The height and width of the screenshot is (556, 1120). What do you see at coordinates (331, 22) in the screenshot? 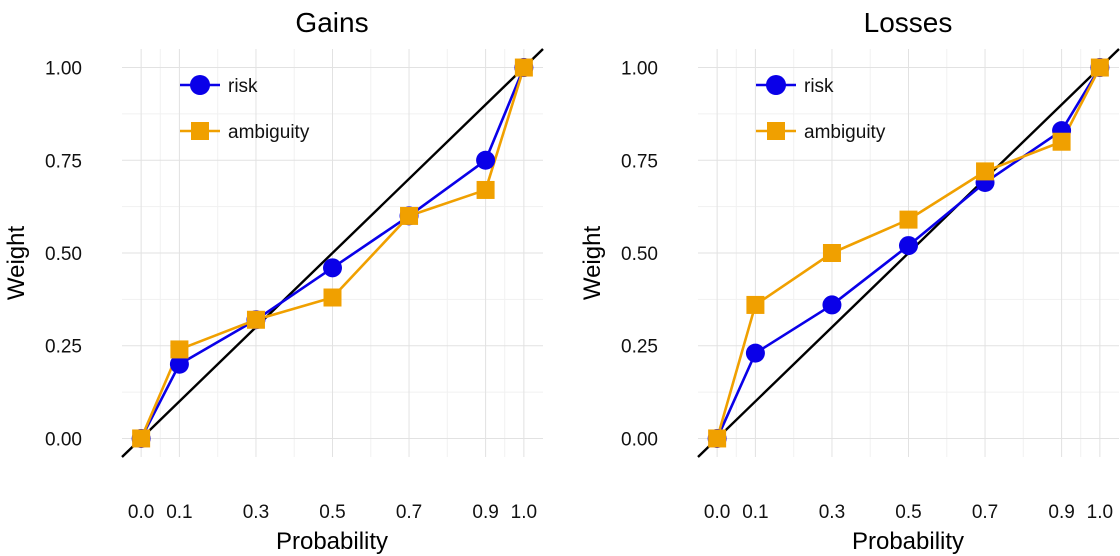
I see `panel-title: Gains` at bounding box center [331, 22].